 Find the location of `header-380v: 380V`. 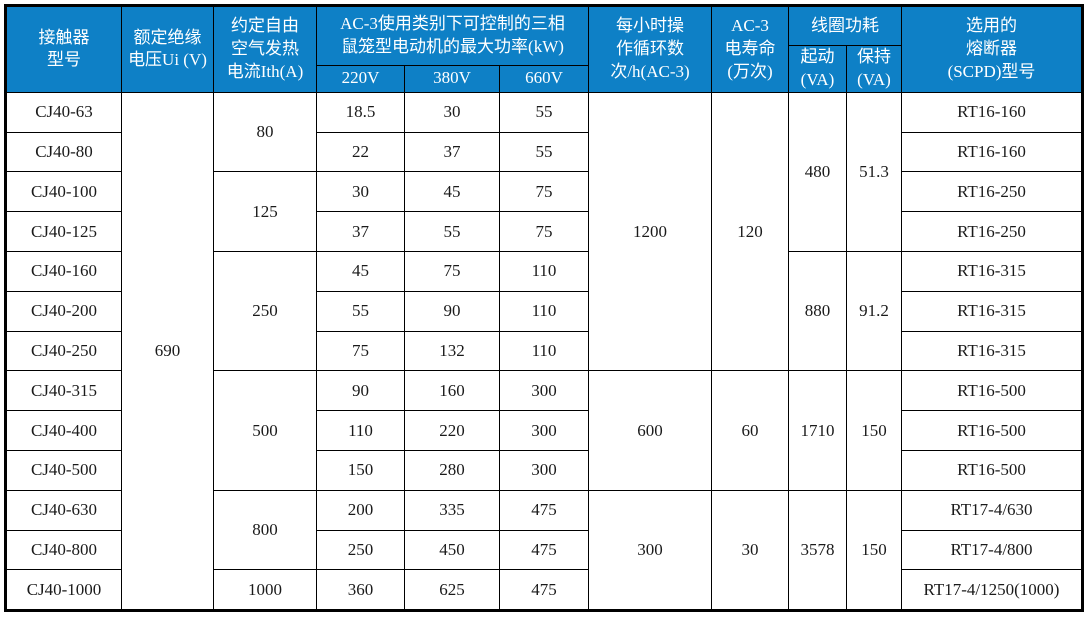

header-380v: 380V is located at coordinates (452, 78).